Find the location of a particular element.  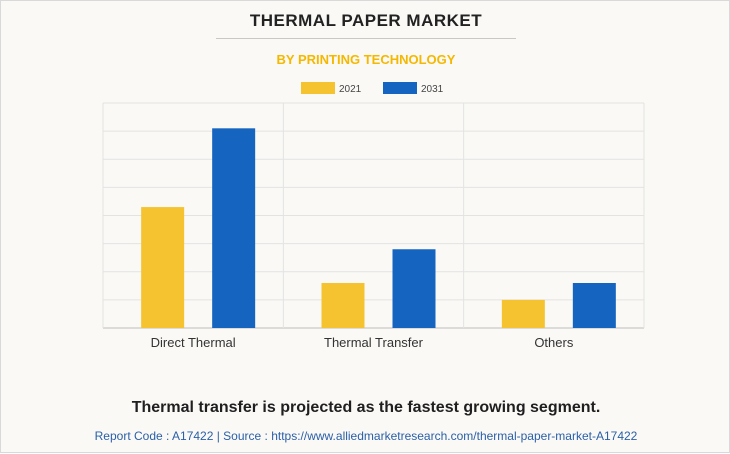

bar-2031-others is located at coordinates (594, 305).